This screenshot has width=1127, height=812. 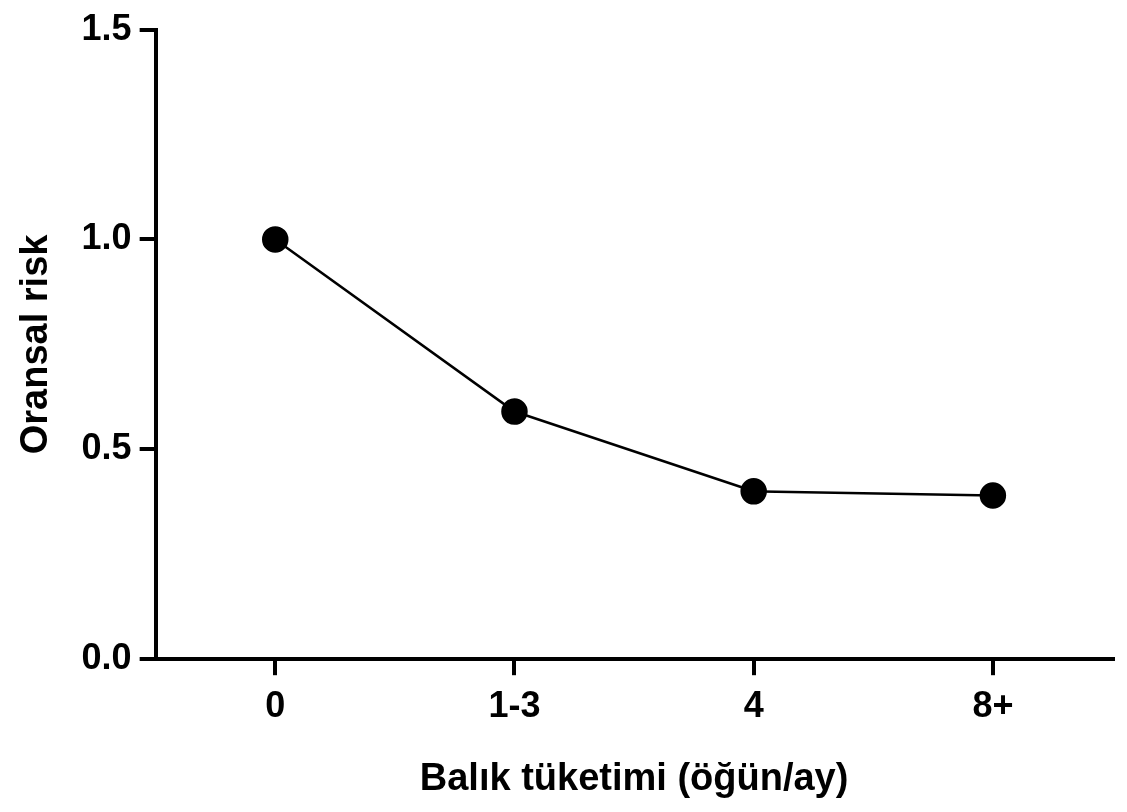 What do you see at coordinates (106, 657) in the screenshot?
I see `y-tick-label: 0.0` at bounding box center [106, 657].